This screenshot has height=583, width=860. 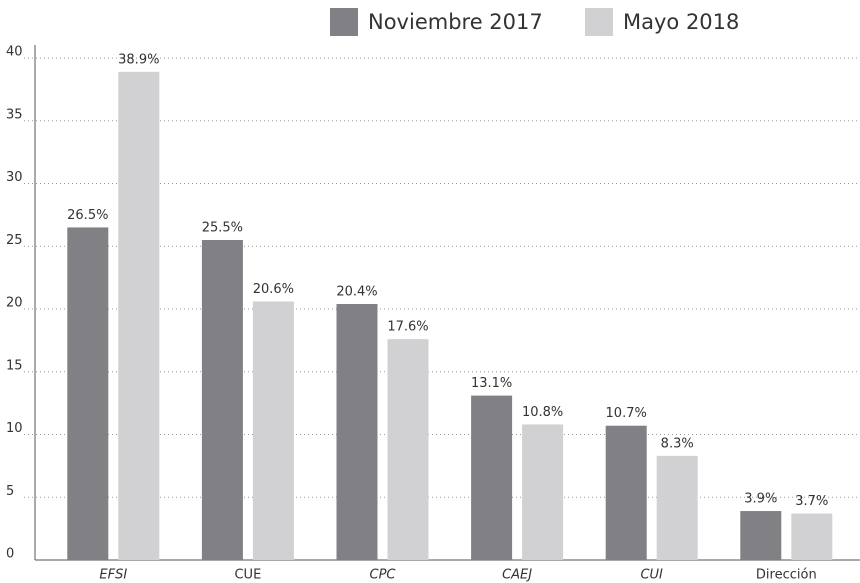 I want to click on y-tick-label: 5, so click(x=10, y=491).